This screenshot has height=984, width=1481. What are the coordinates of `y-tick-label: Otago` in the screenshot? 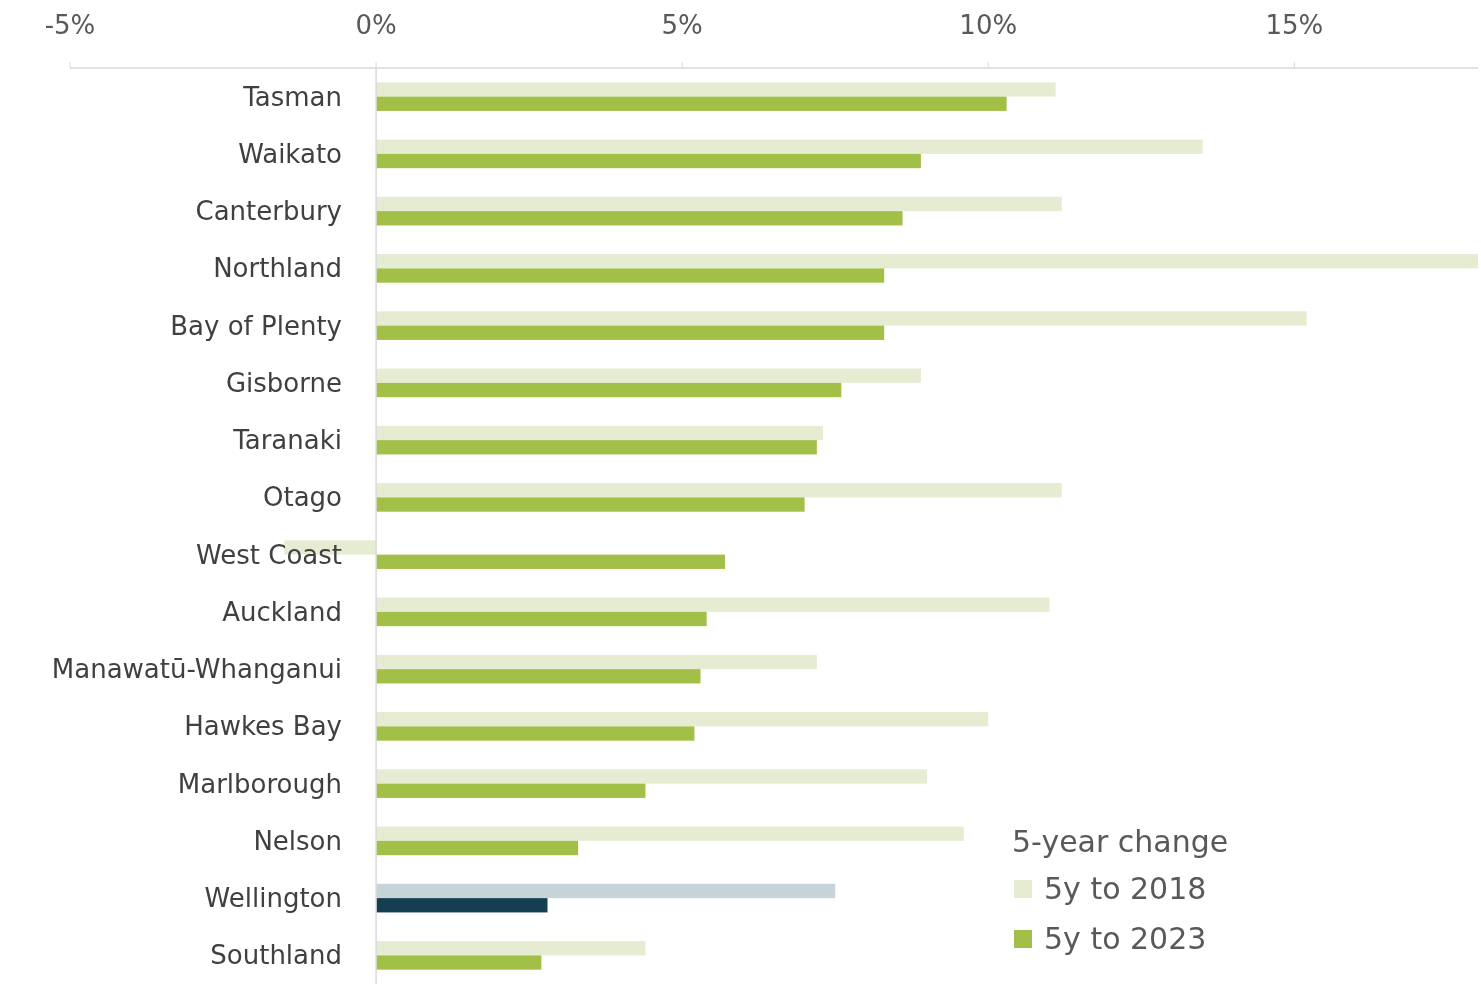 It's located at (302, 497).